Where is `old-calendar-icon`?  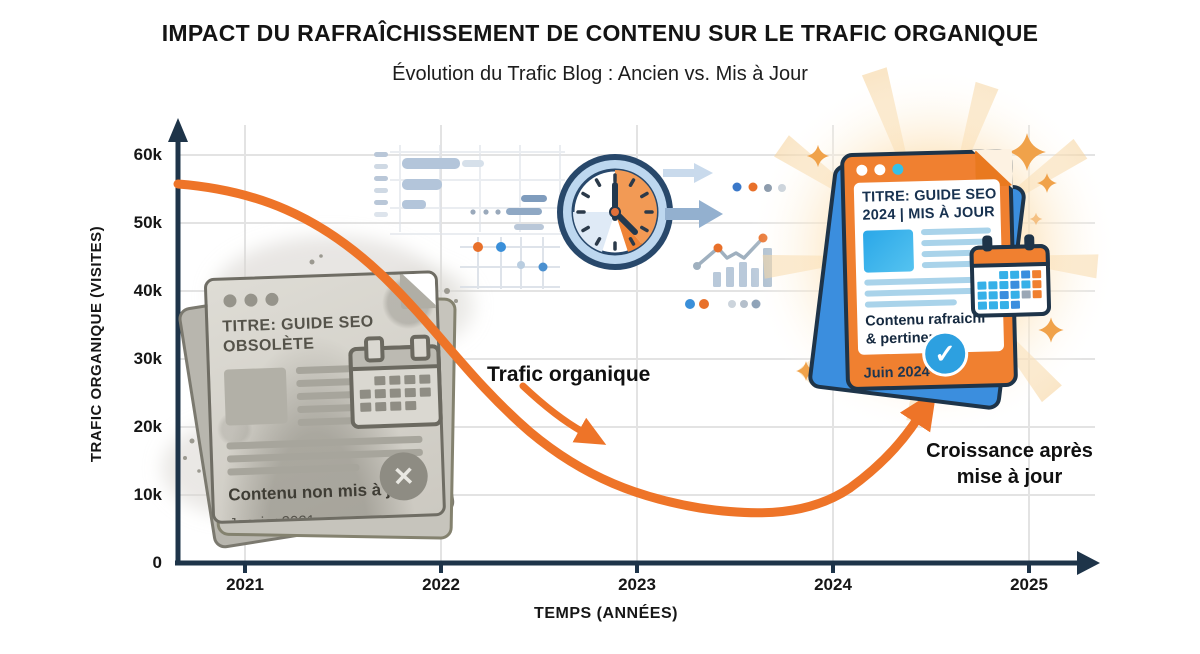
old-calendar-icon is located at coordinates (398, 383).